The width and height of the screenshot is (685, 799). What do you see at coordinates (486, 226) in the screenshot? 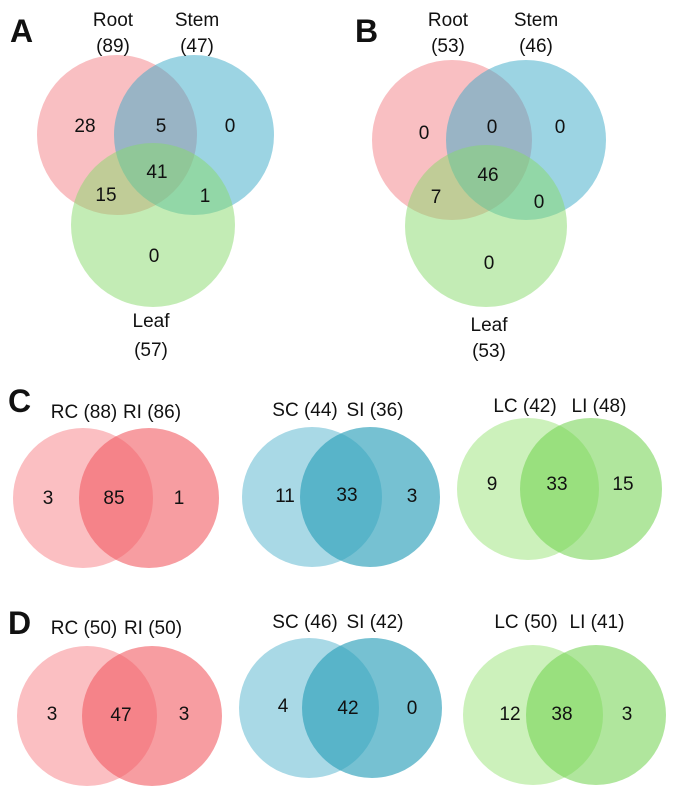
I see `panel-b-leaf-circle` at bounding box center [486, 226].